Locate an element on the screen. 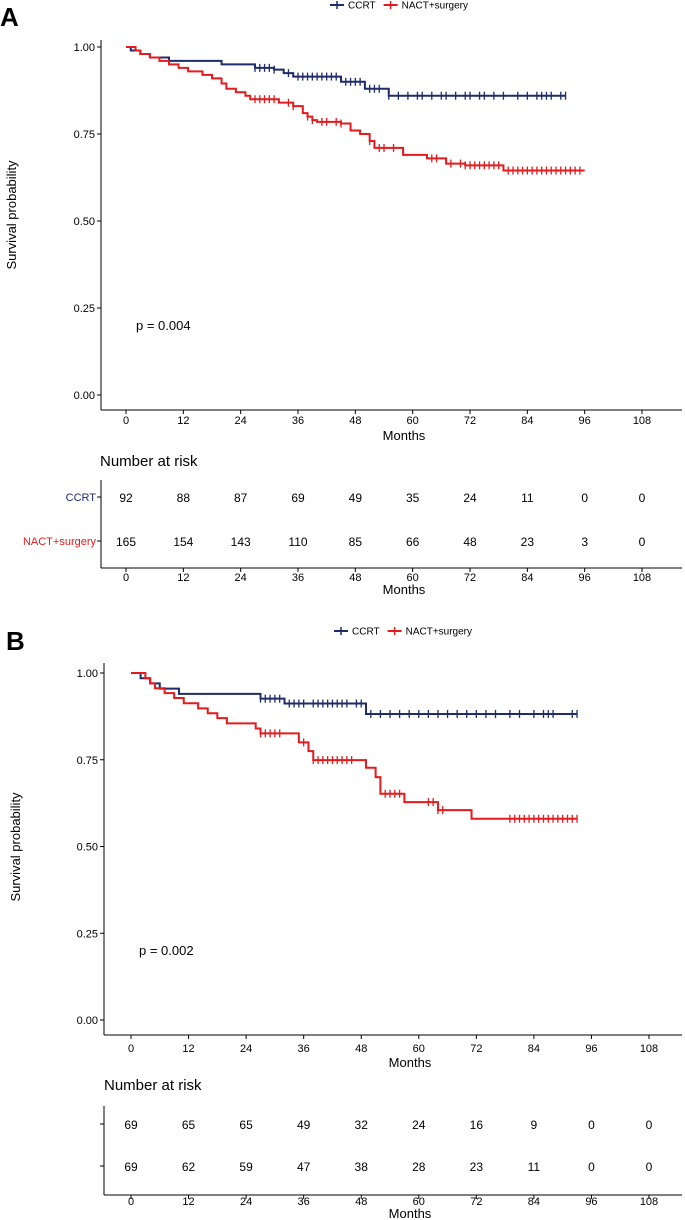 The image size is (685, 1220). panel-a-x-tick-label-7: 84 is located at coordinates (527, 421).